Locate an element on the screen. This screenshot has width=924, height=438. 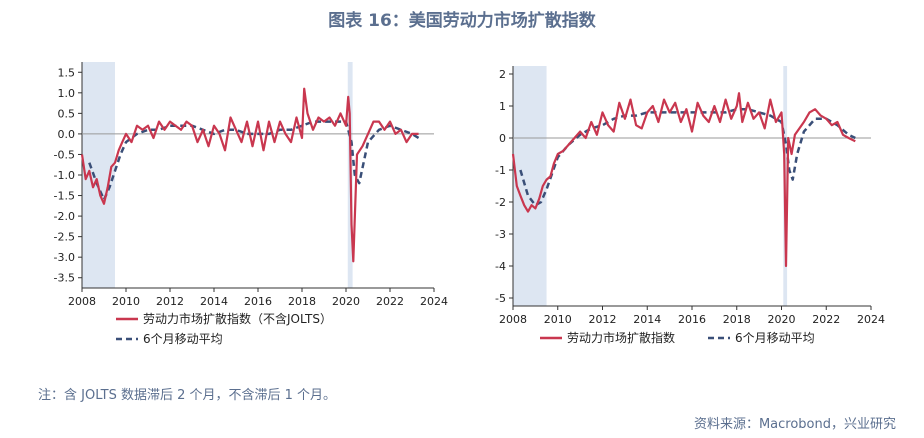
y-tick-label: -3.0 is located at coordinates (64, 257).